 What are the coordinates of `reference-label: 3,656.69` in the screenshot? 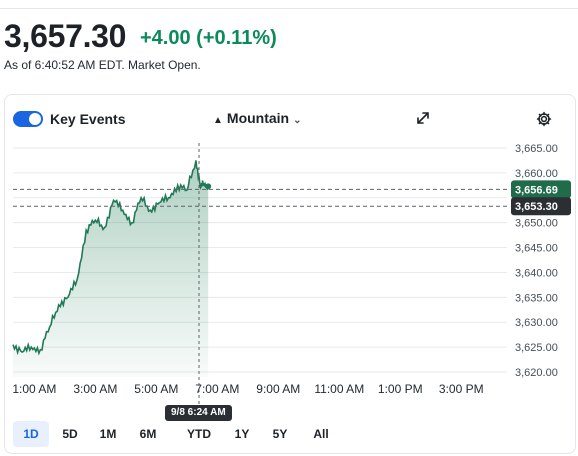 It's located at (536, 190).